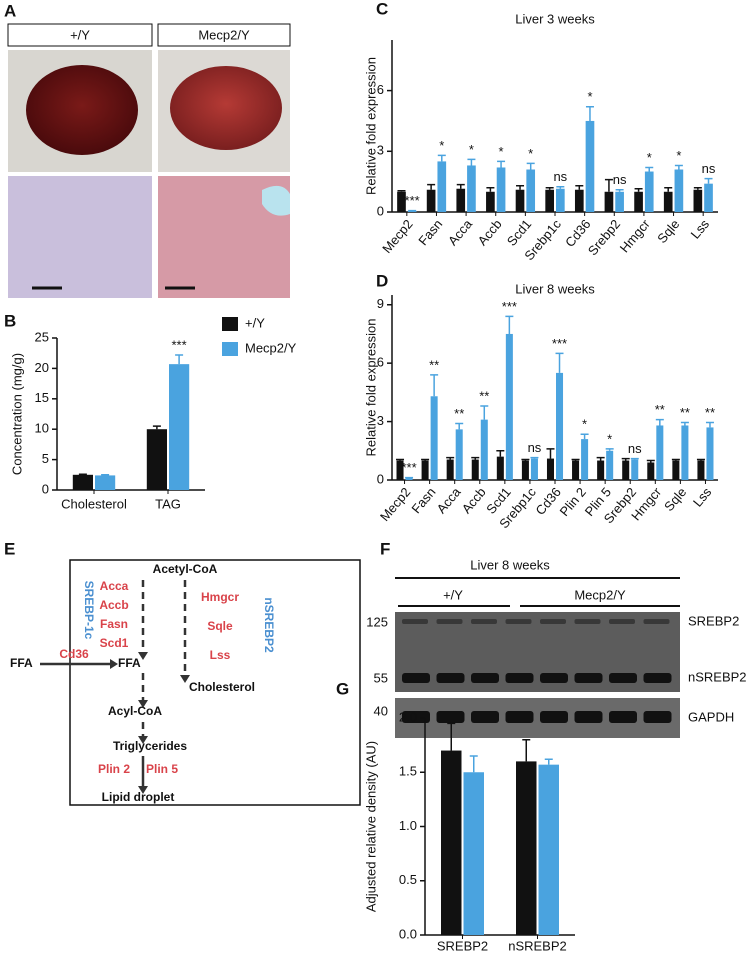 This screenshot has width=754, height=955. What do you see at coordinates (635, 235) in the screenshot?
I see `x-tick-label: Hmgcr` at bounding box center [635, 235].